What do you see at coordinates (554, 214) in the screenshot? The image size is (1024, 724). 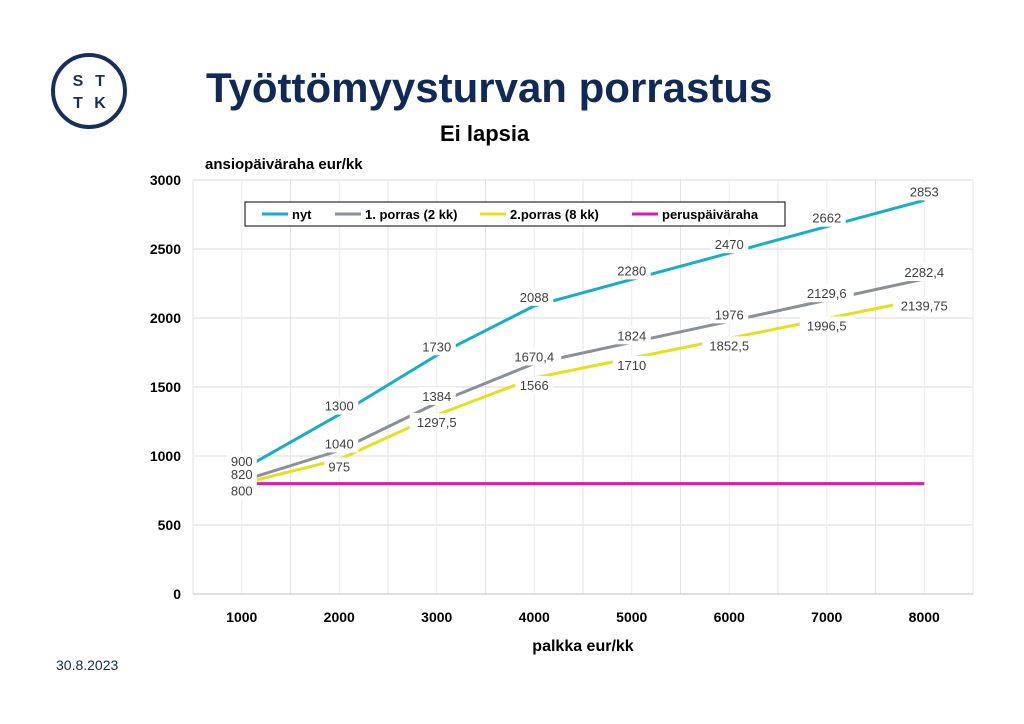 I see `legend-label: 2.porras (8 kk)` at bounding box center [554, 214].